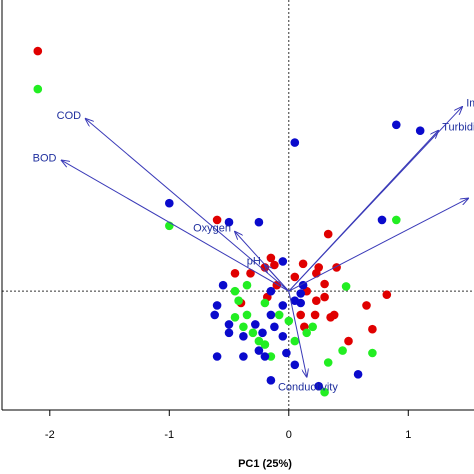  I want to click on loading-label: pH, so click(254, 262).